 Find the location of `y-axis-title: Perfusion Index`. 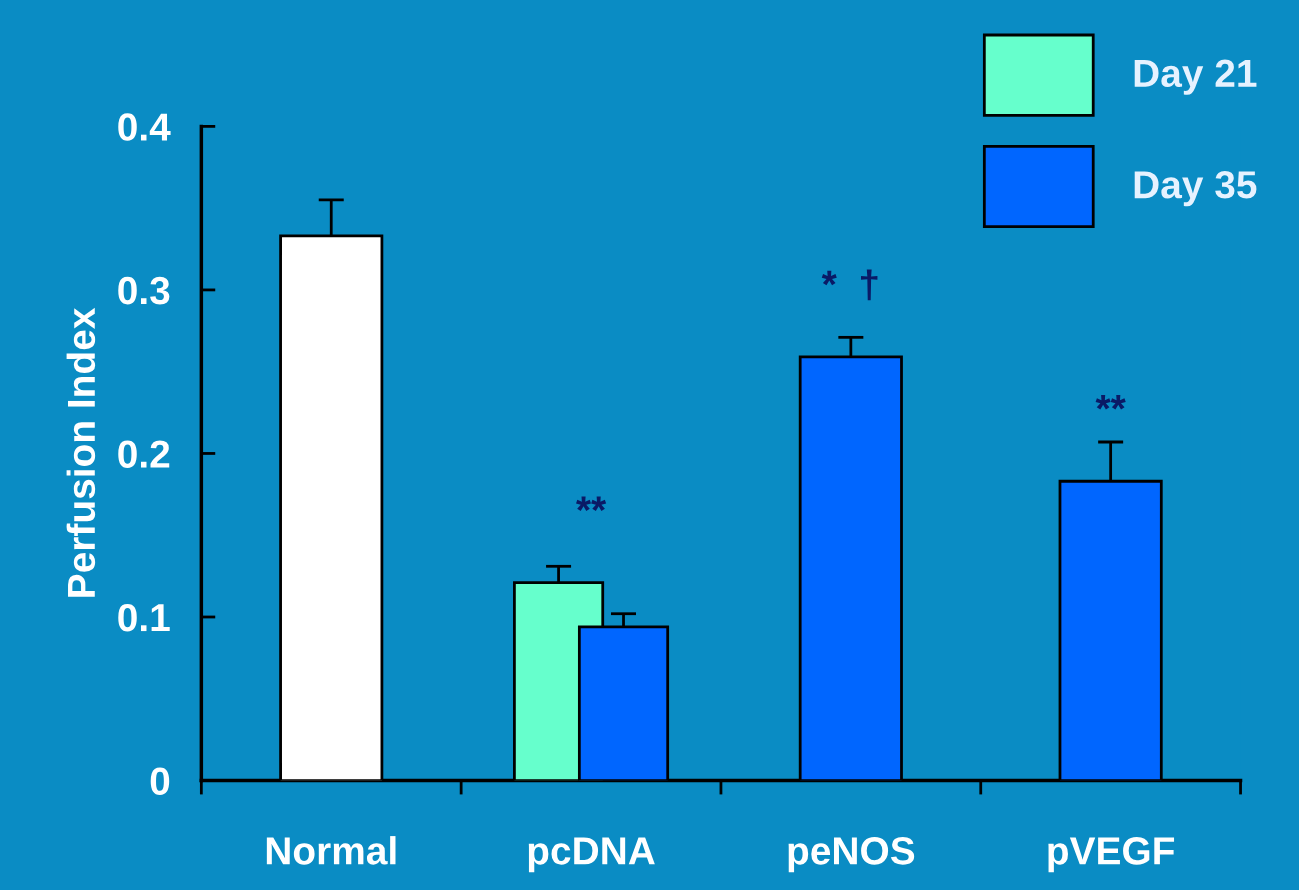

y-axis-title: Perfusion Index is located at coordinates (81, 452).